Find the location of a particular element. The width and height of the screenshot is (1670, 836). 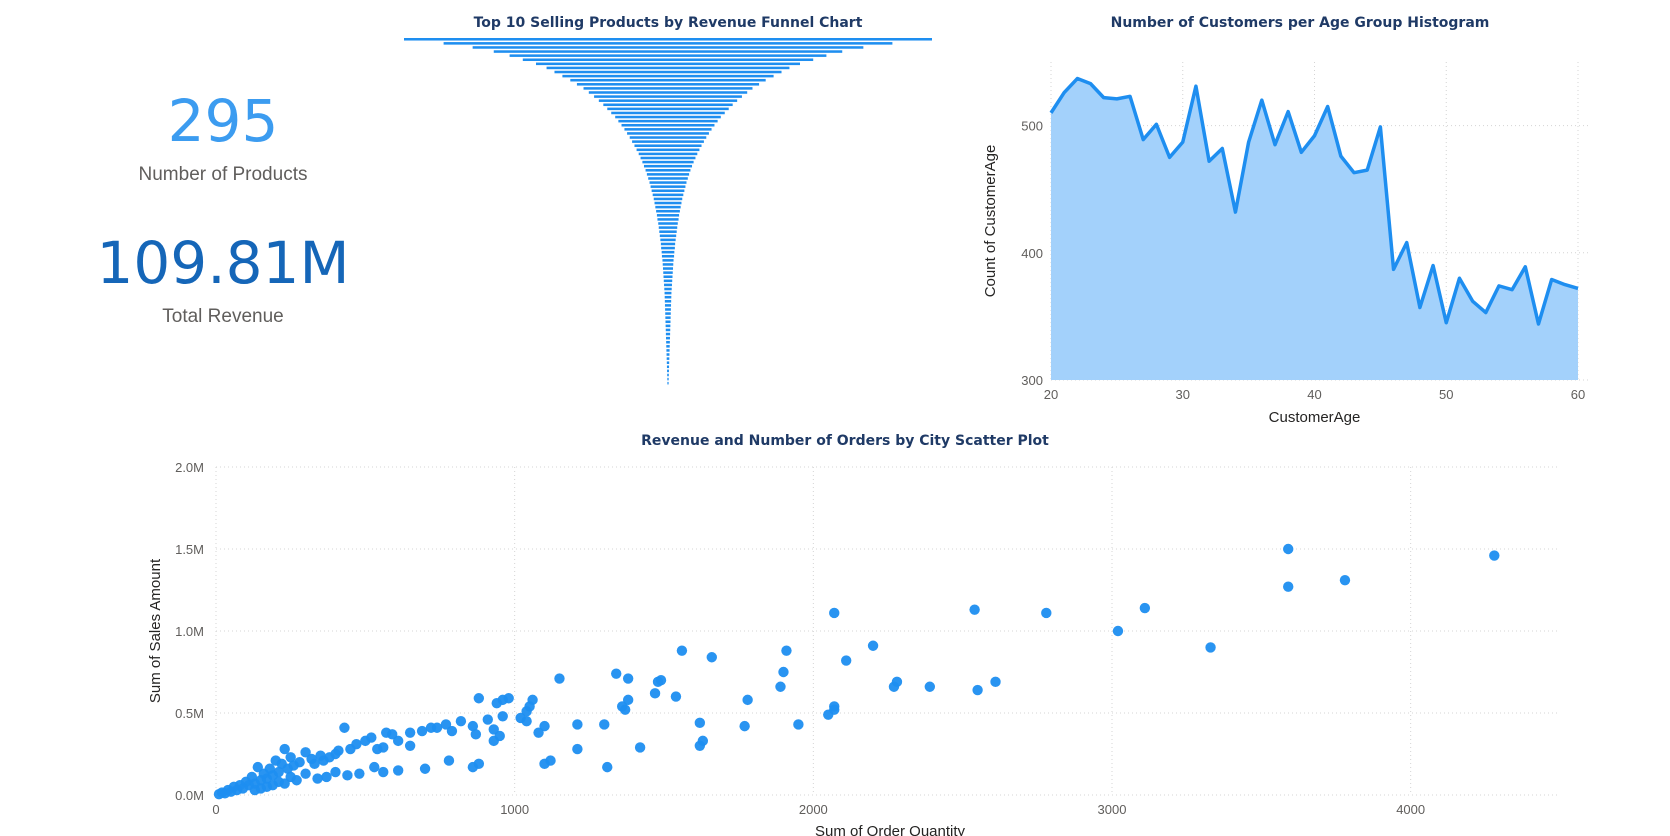

scatter-y-tick-label: 1.5M is located at coordinates (189, 549).